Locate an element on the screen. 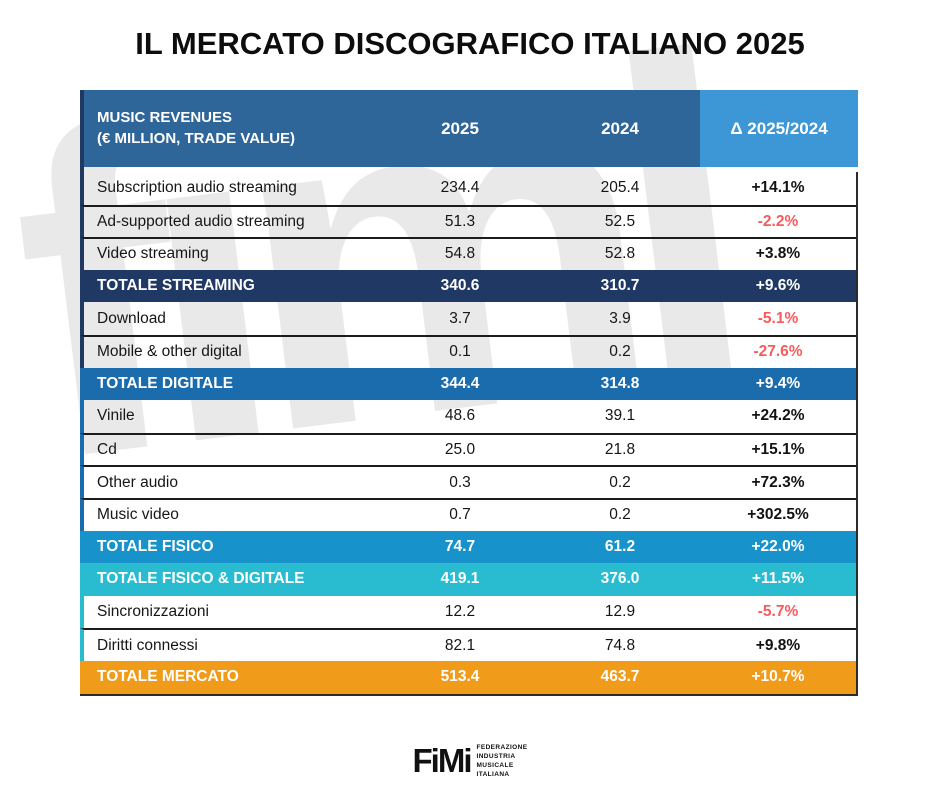 This screenshot has height=788, width=940. table-row: Other audio 0.3 0.2 +72.3% is located at coordinates (468, 481).